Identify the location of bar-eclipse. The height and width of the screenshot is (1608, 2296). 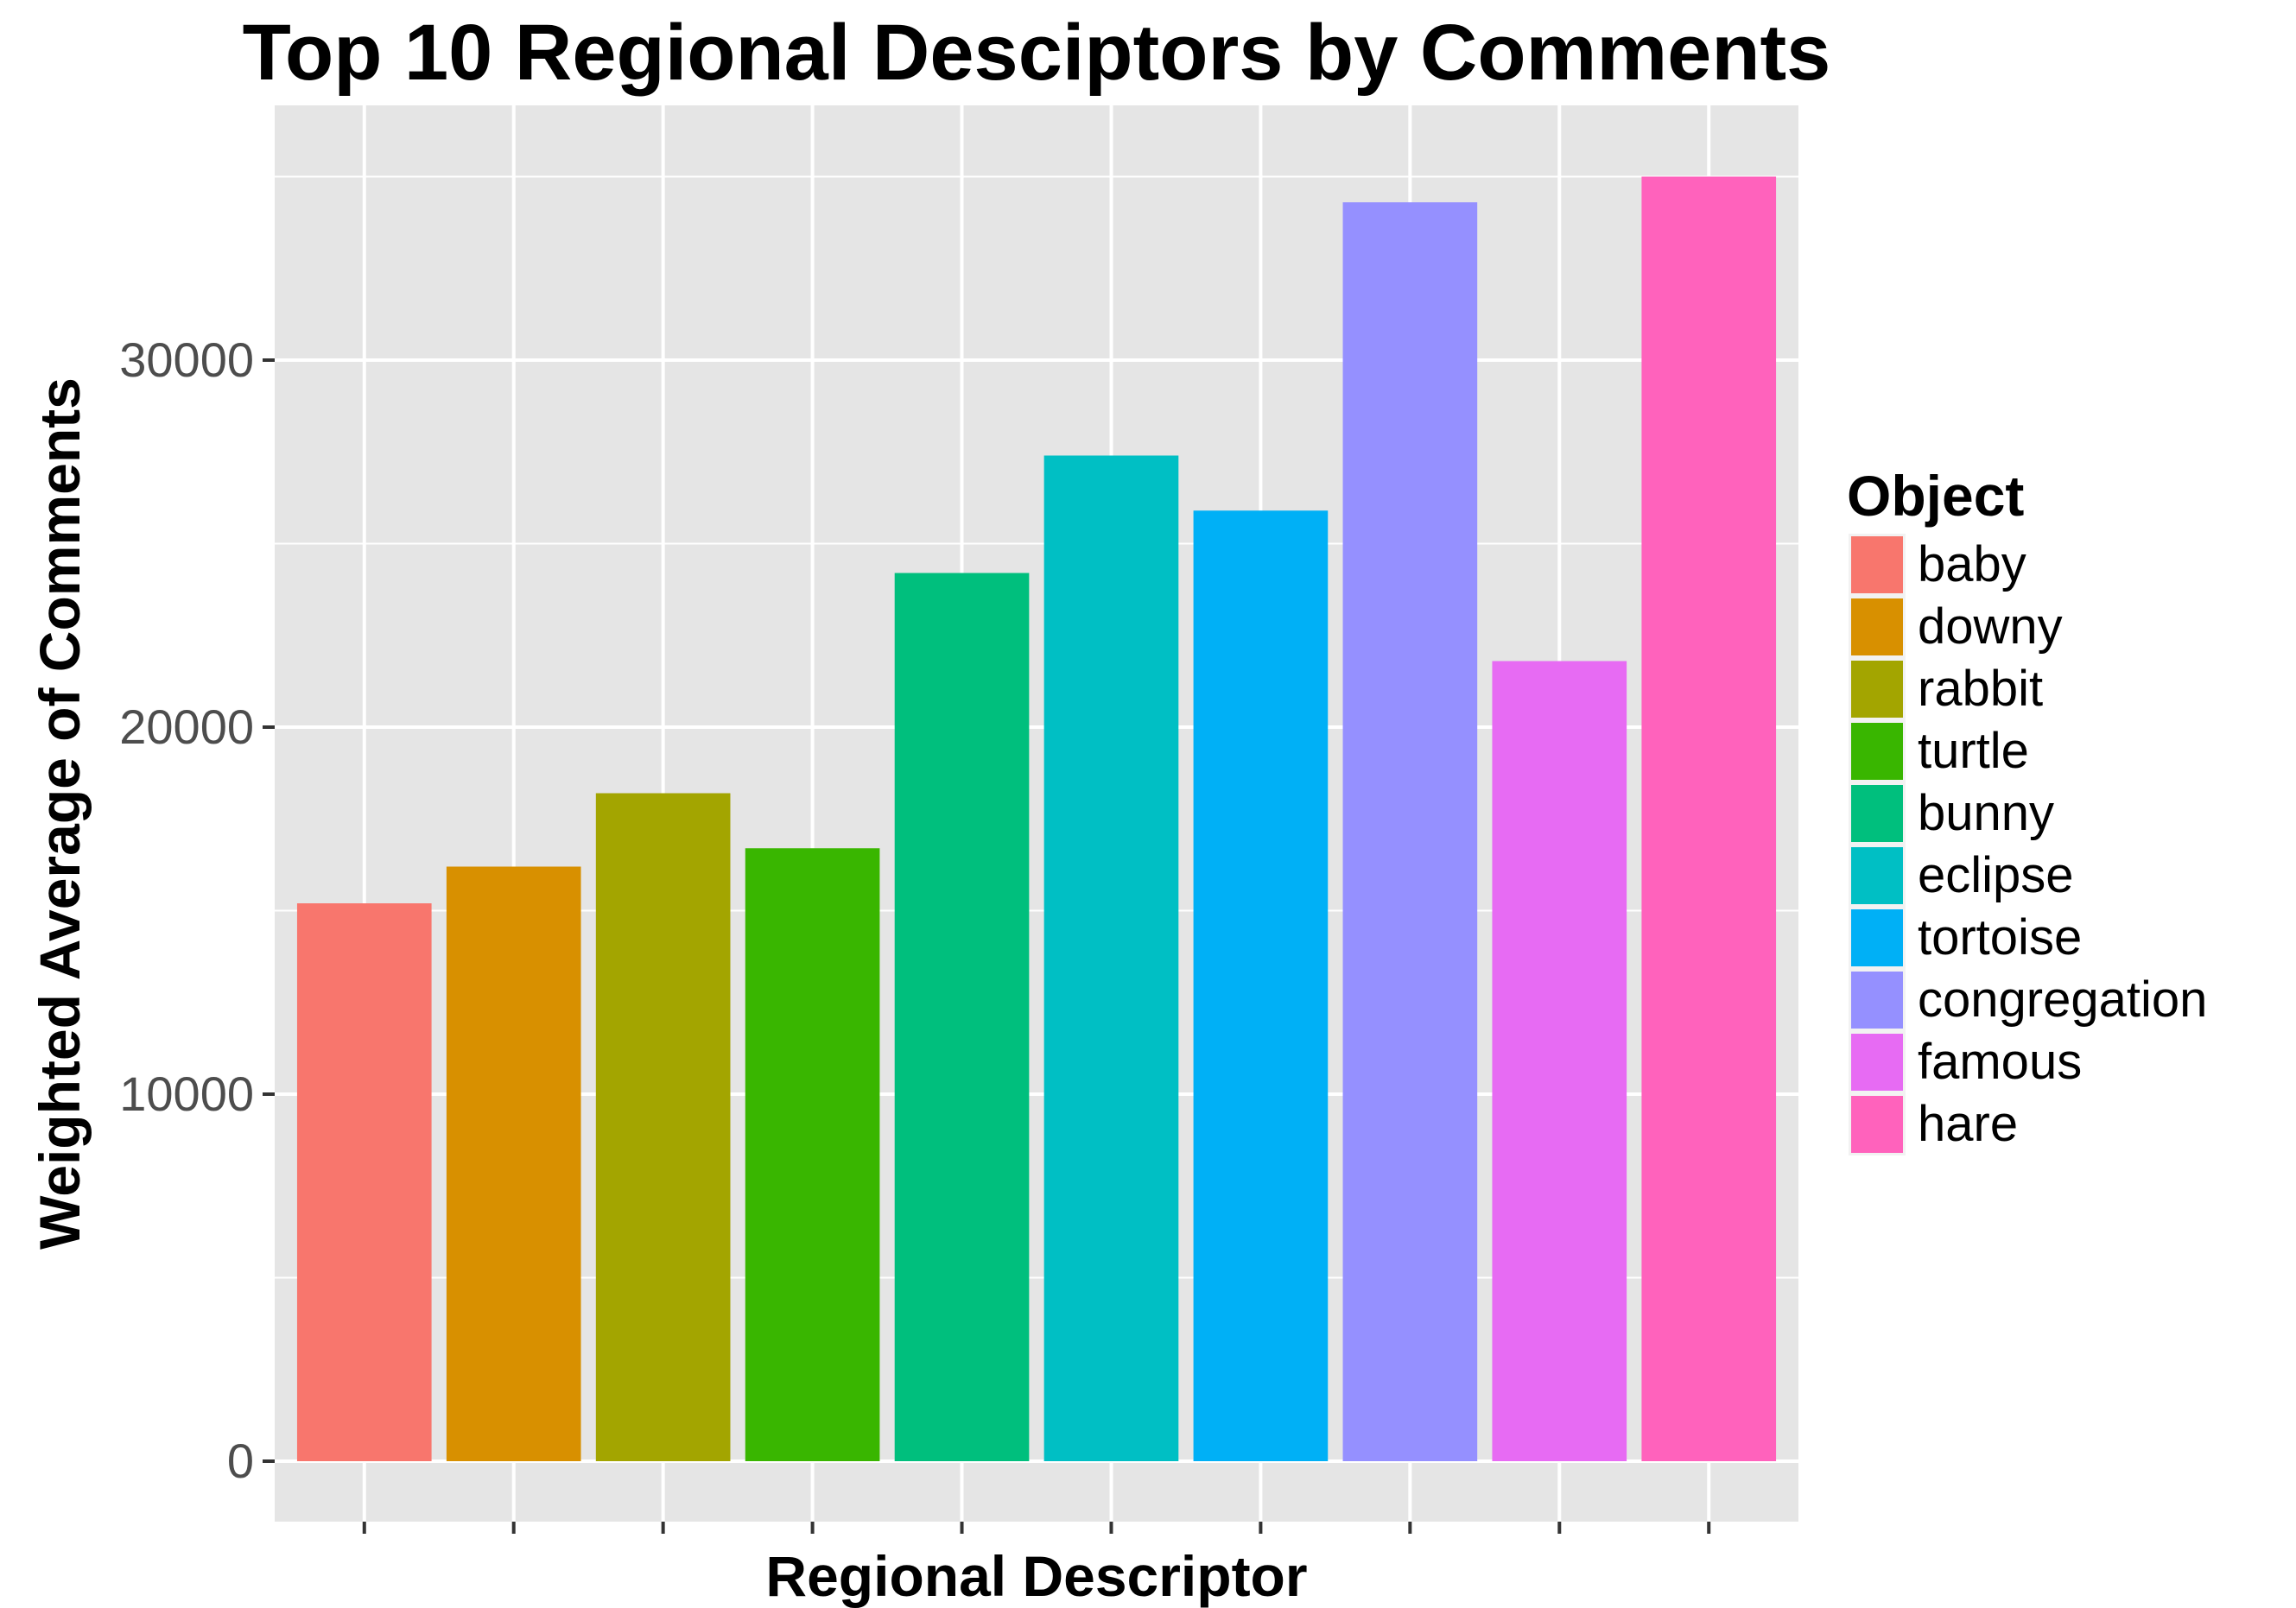
(1111, 958).